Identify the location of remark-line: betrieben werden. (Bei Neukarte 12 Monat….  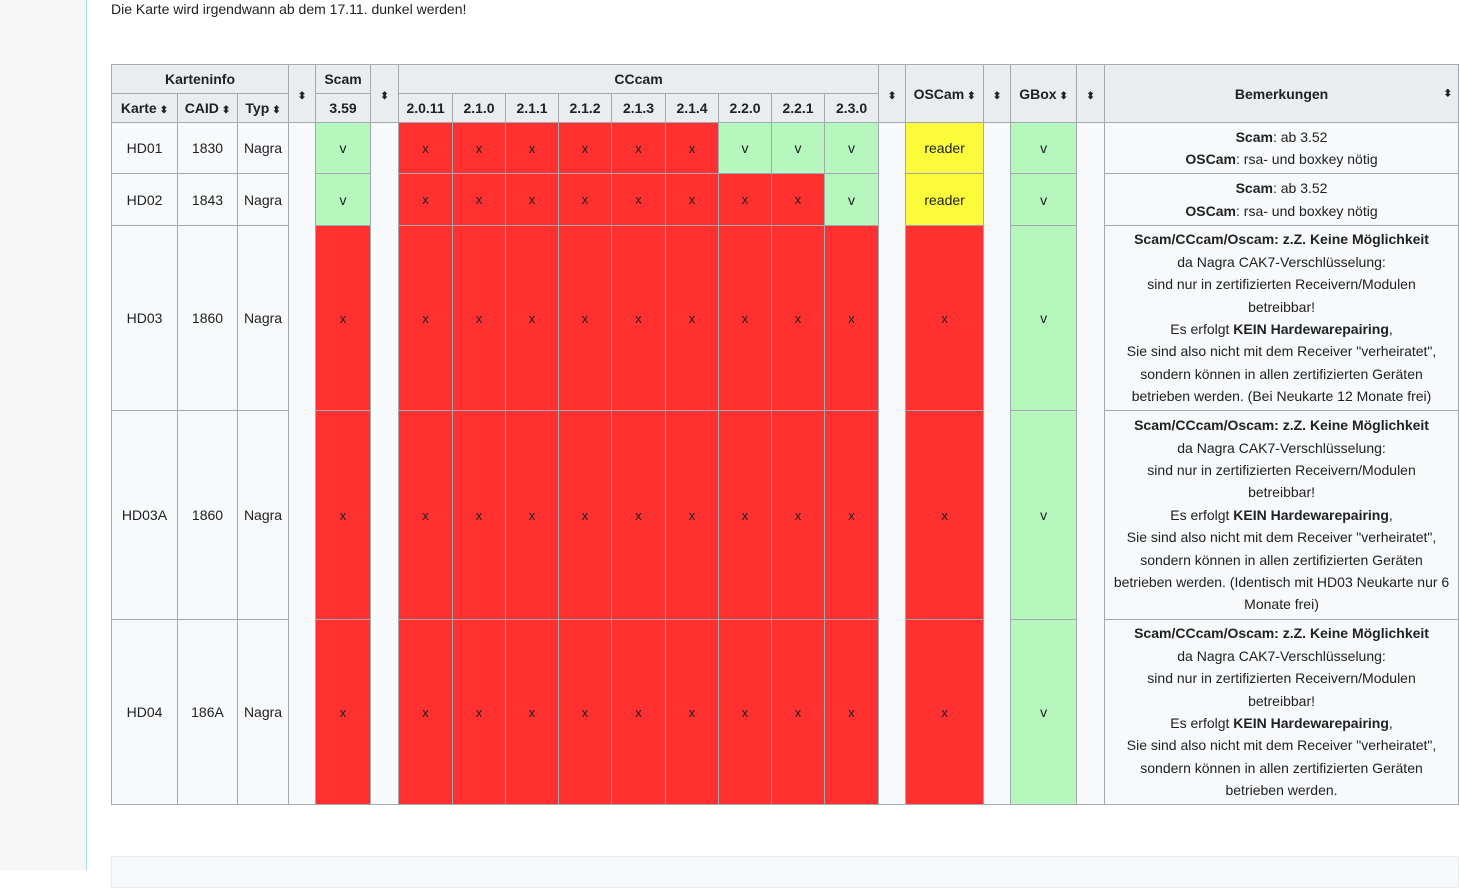
(1281, 396).